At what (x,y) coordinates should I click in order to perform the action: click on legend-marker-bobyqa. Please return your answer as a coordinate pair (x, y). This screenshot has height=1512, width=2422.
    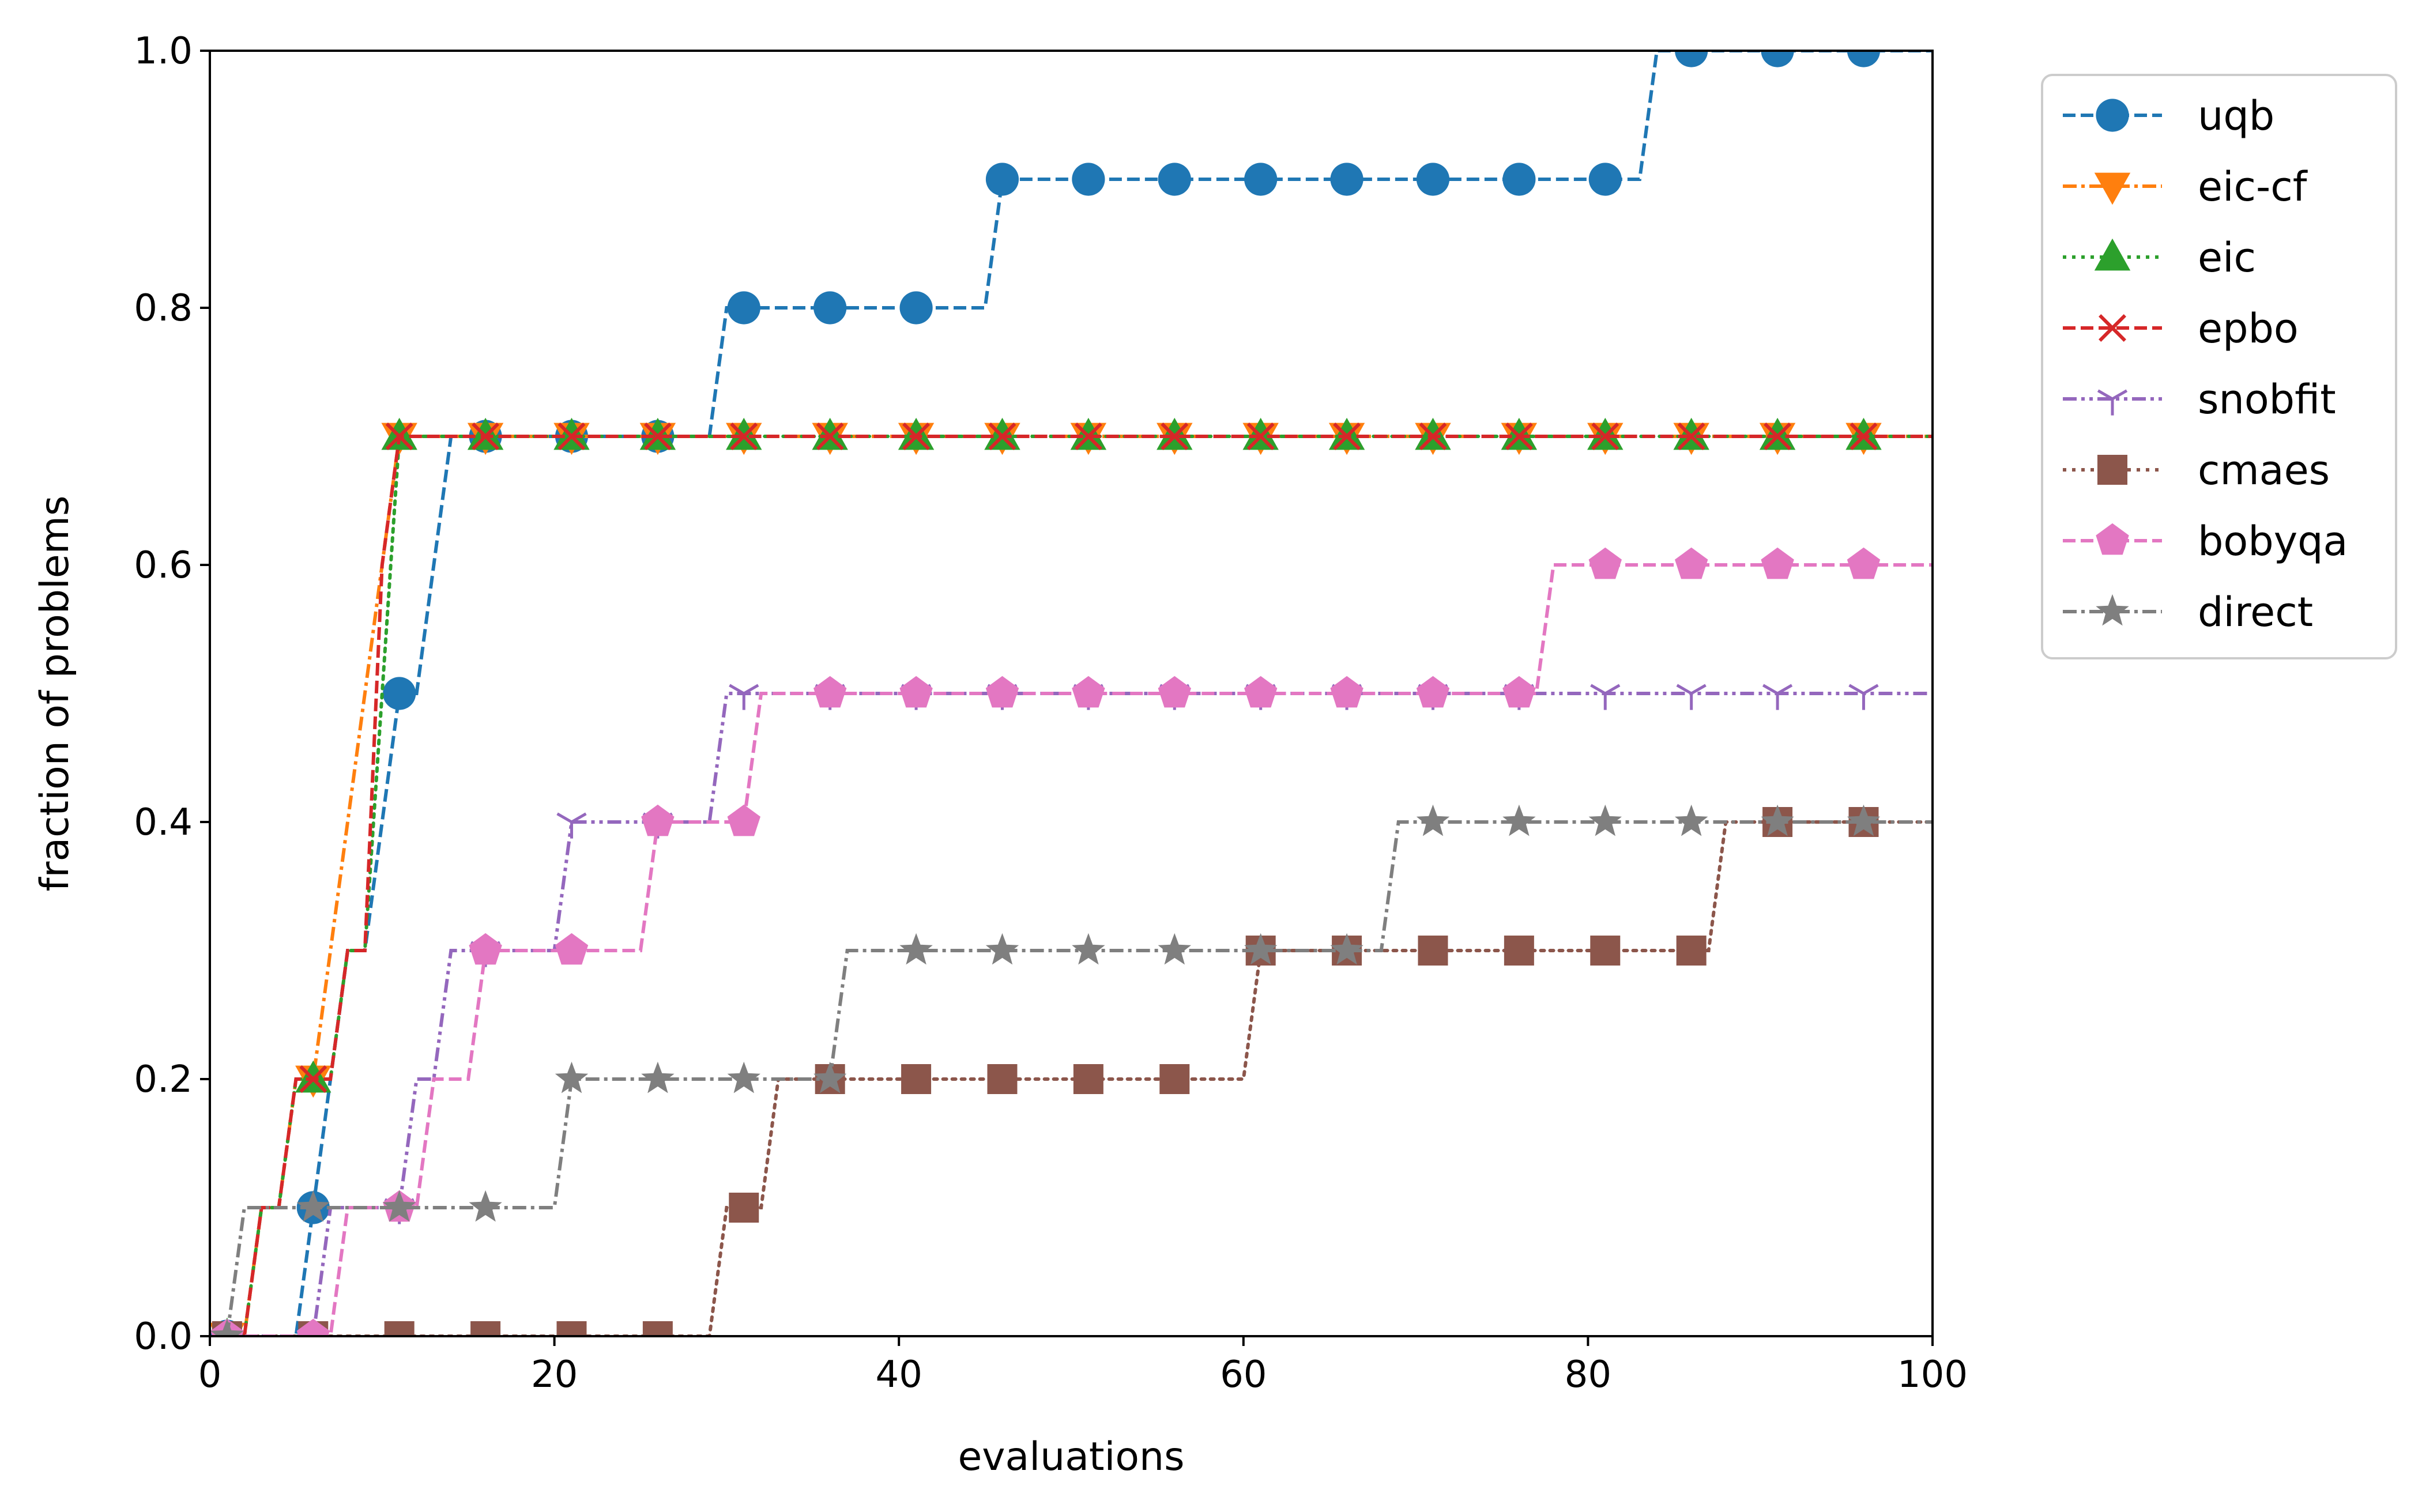
    Looking at the image, I should click on (2112, 539).